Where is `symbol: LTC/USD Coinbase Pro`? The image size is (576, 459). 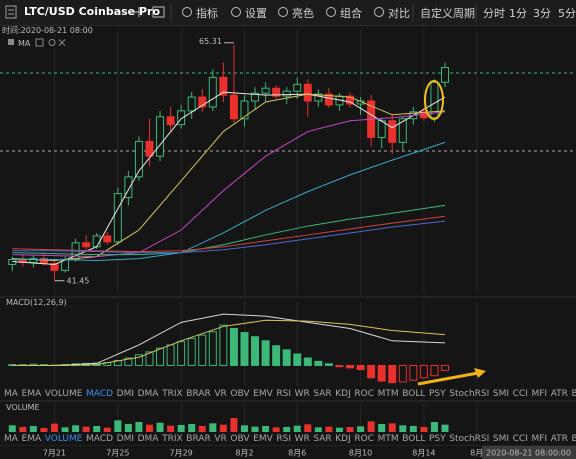
symbol: LTC/USD Coinbase Pro is located at coordinates (92, 11).